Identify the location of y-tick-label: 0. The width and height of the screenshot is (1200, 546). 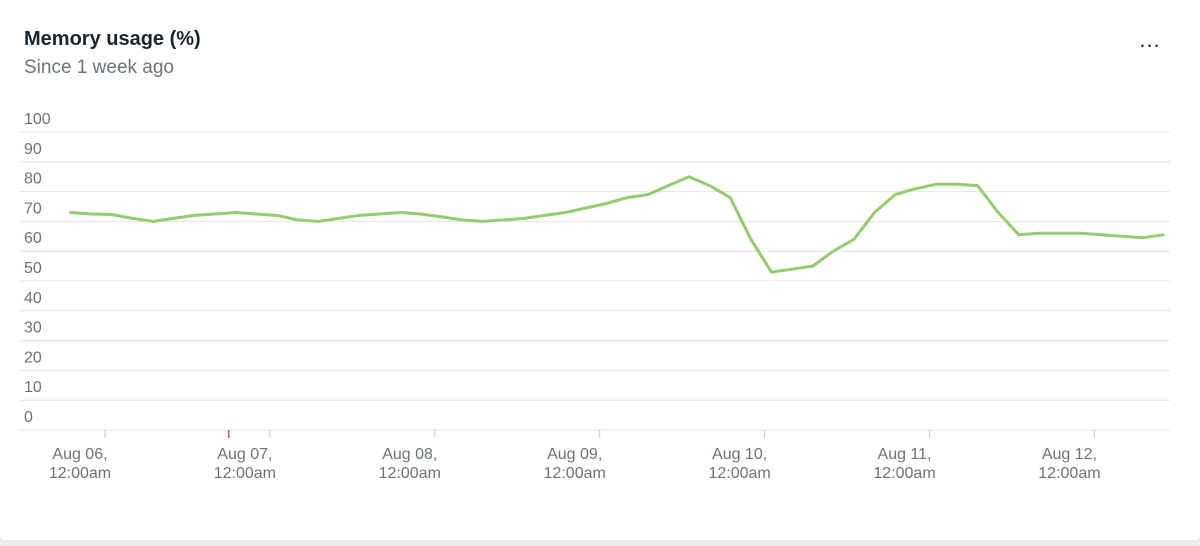
(28, 417).